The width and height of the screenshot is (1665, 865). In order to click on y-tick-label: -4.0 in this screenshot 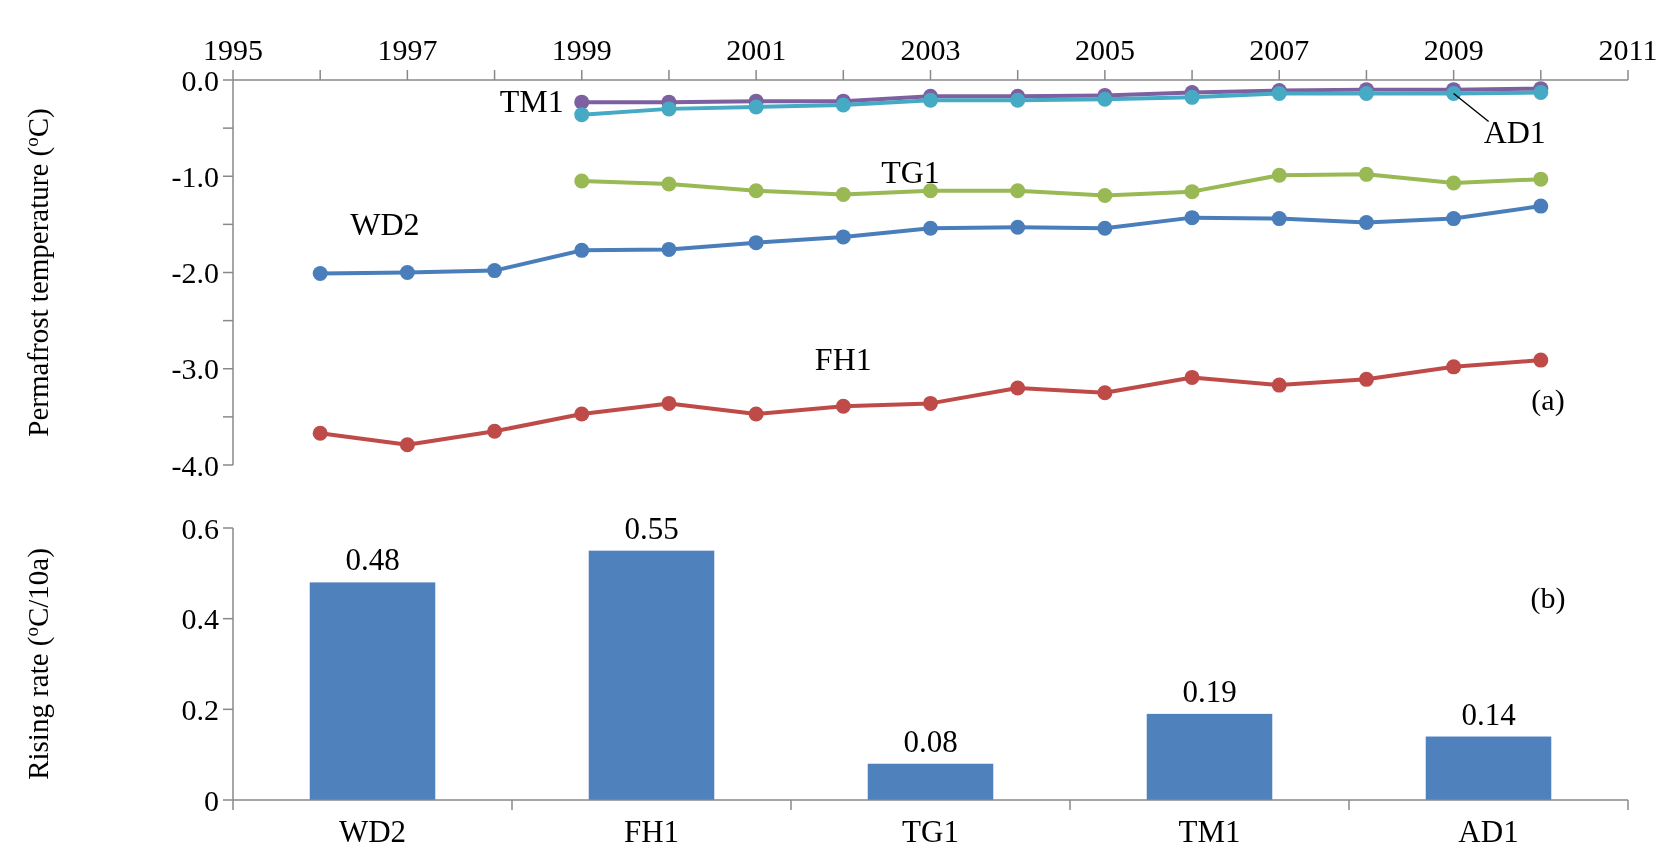, I will do `click(195, 465)`.